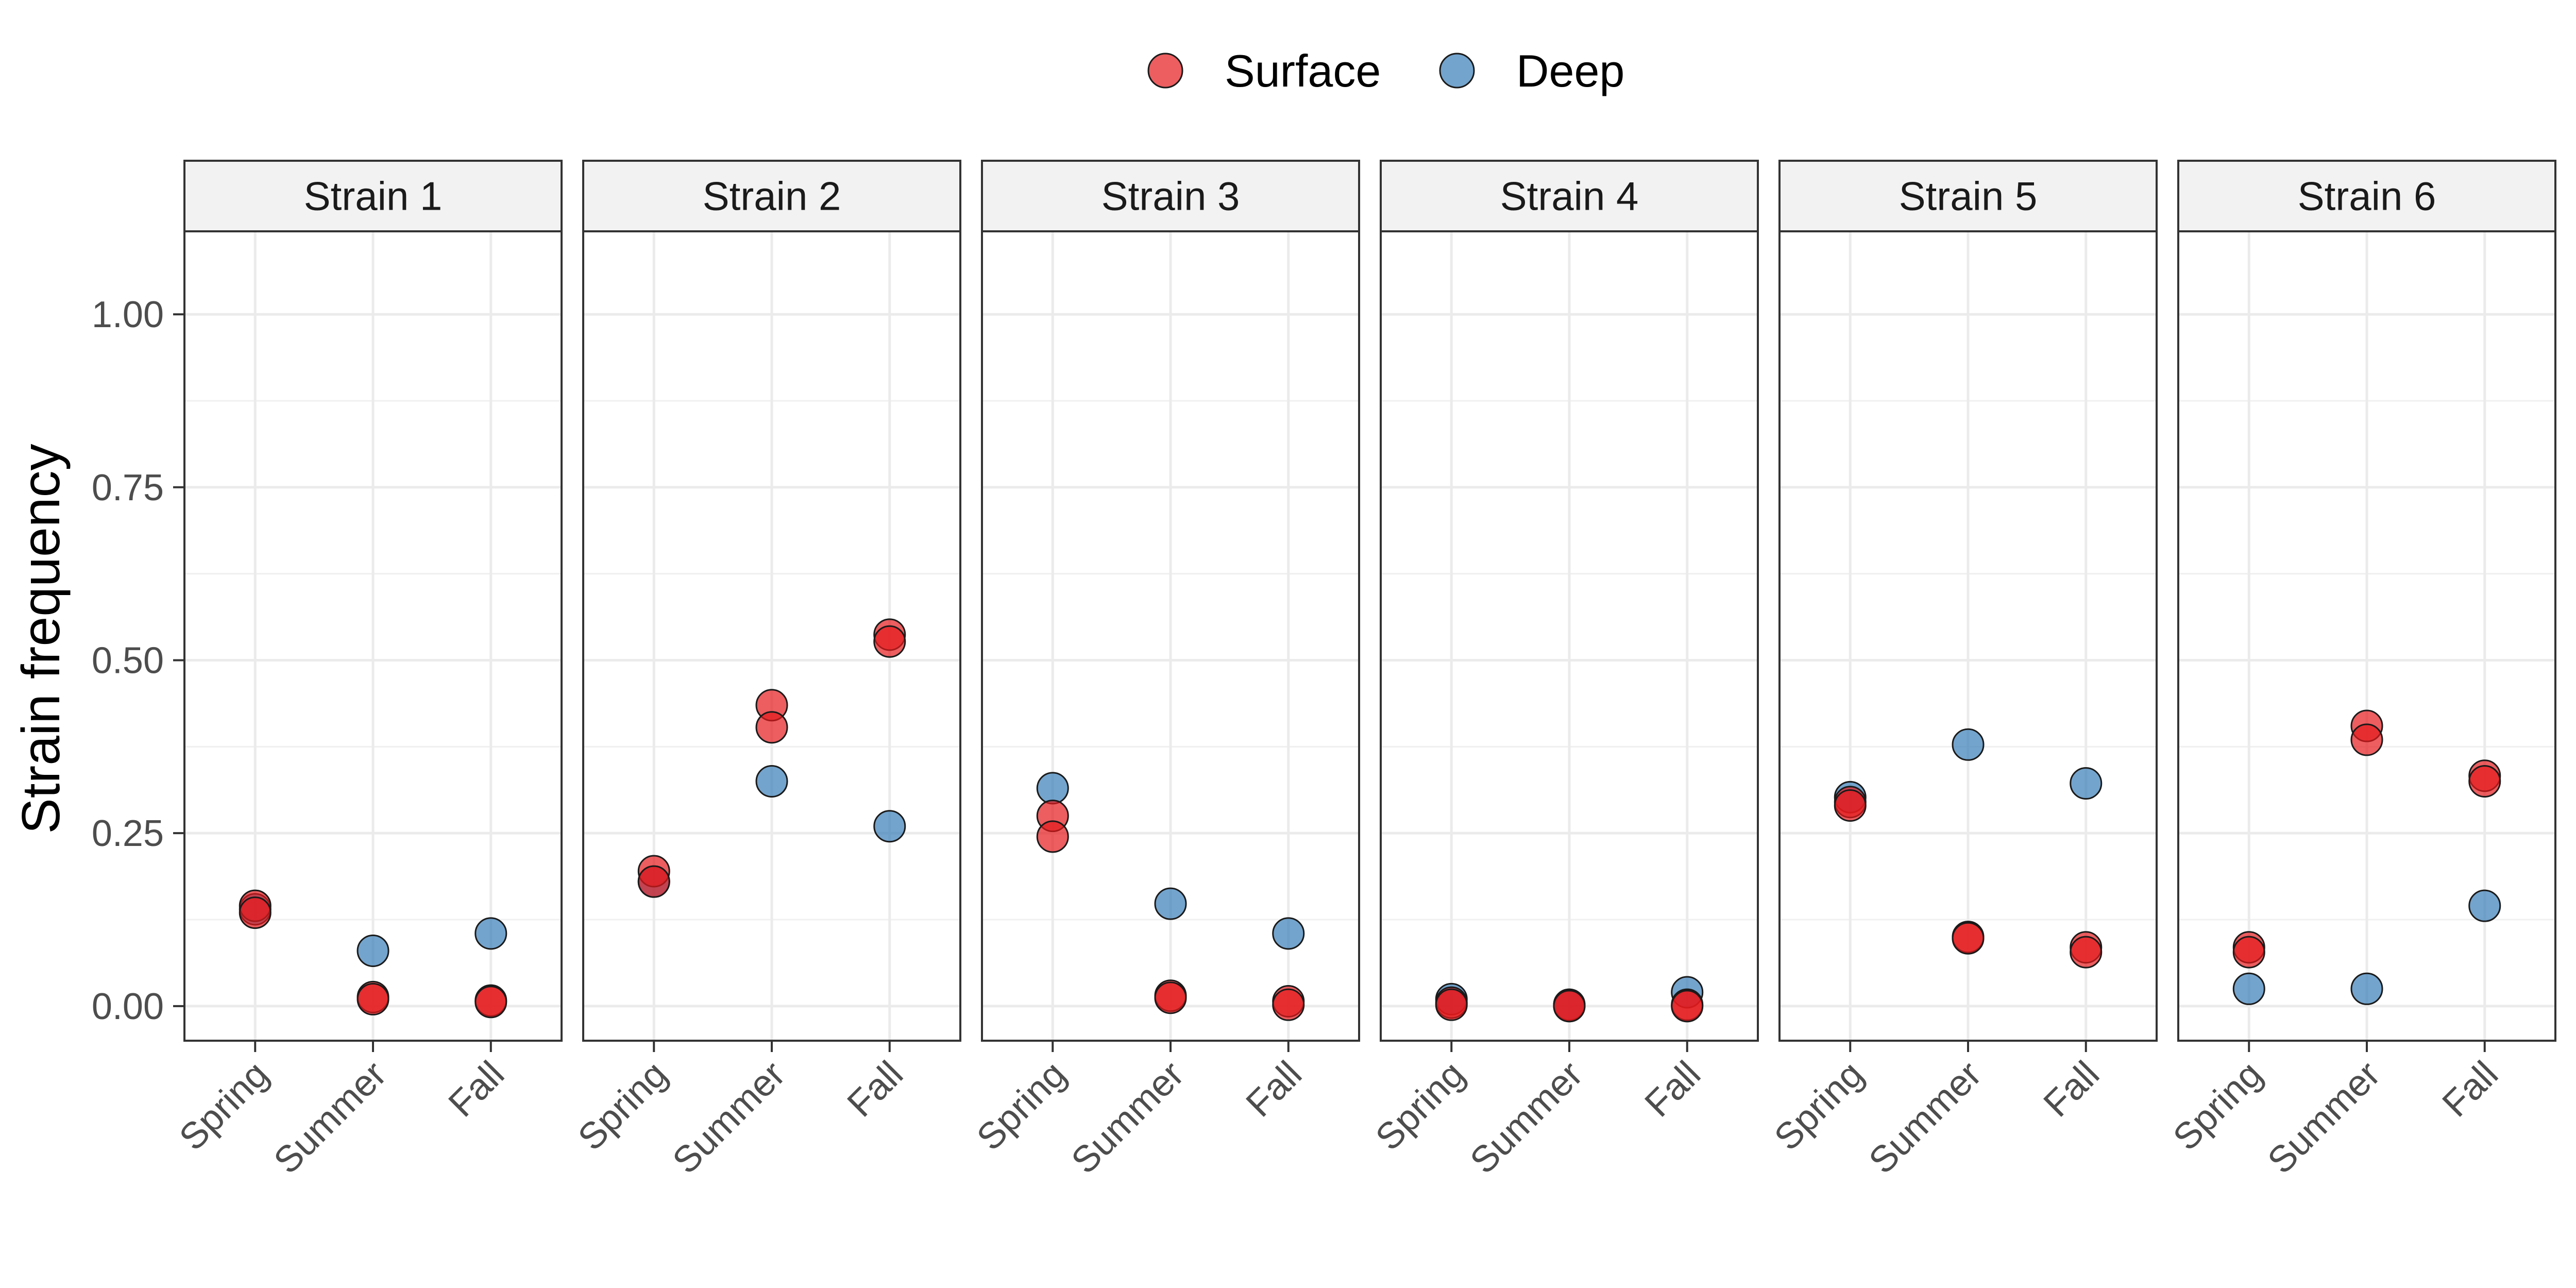 The image size is (2576, 1288). Describe the element at coordinates (128, 1006) in the screenshot. I see `y-tick-label: 0.00` at that location.